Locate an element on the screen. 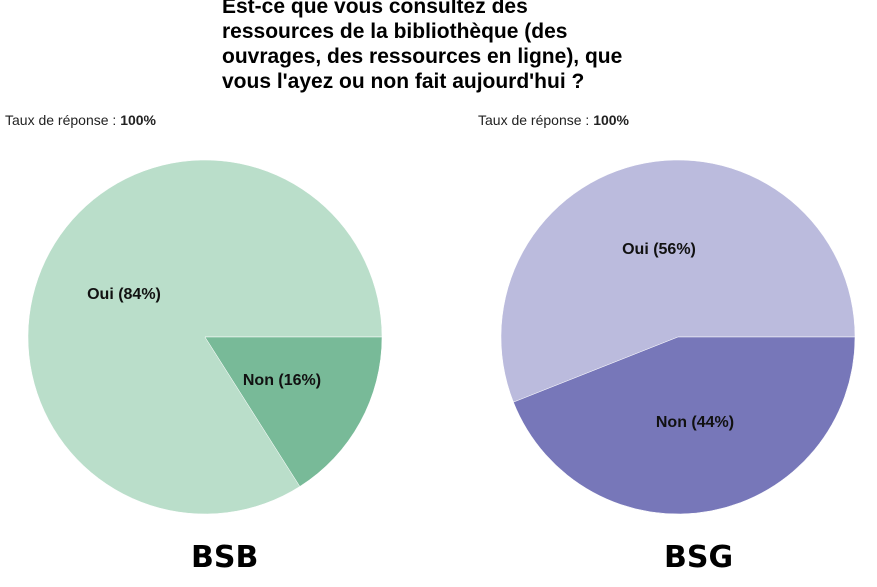 This screenshot has width=877, height=587. chart-name-bsg: BSG is located at coordinates (699, 557).